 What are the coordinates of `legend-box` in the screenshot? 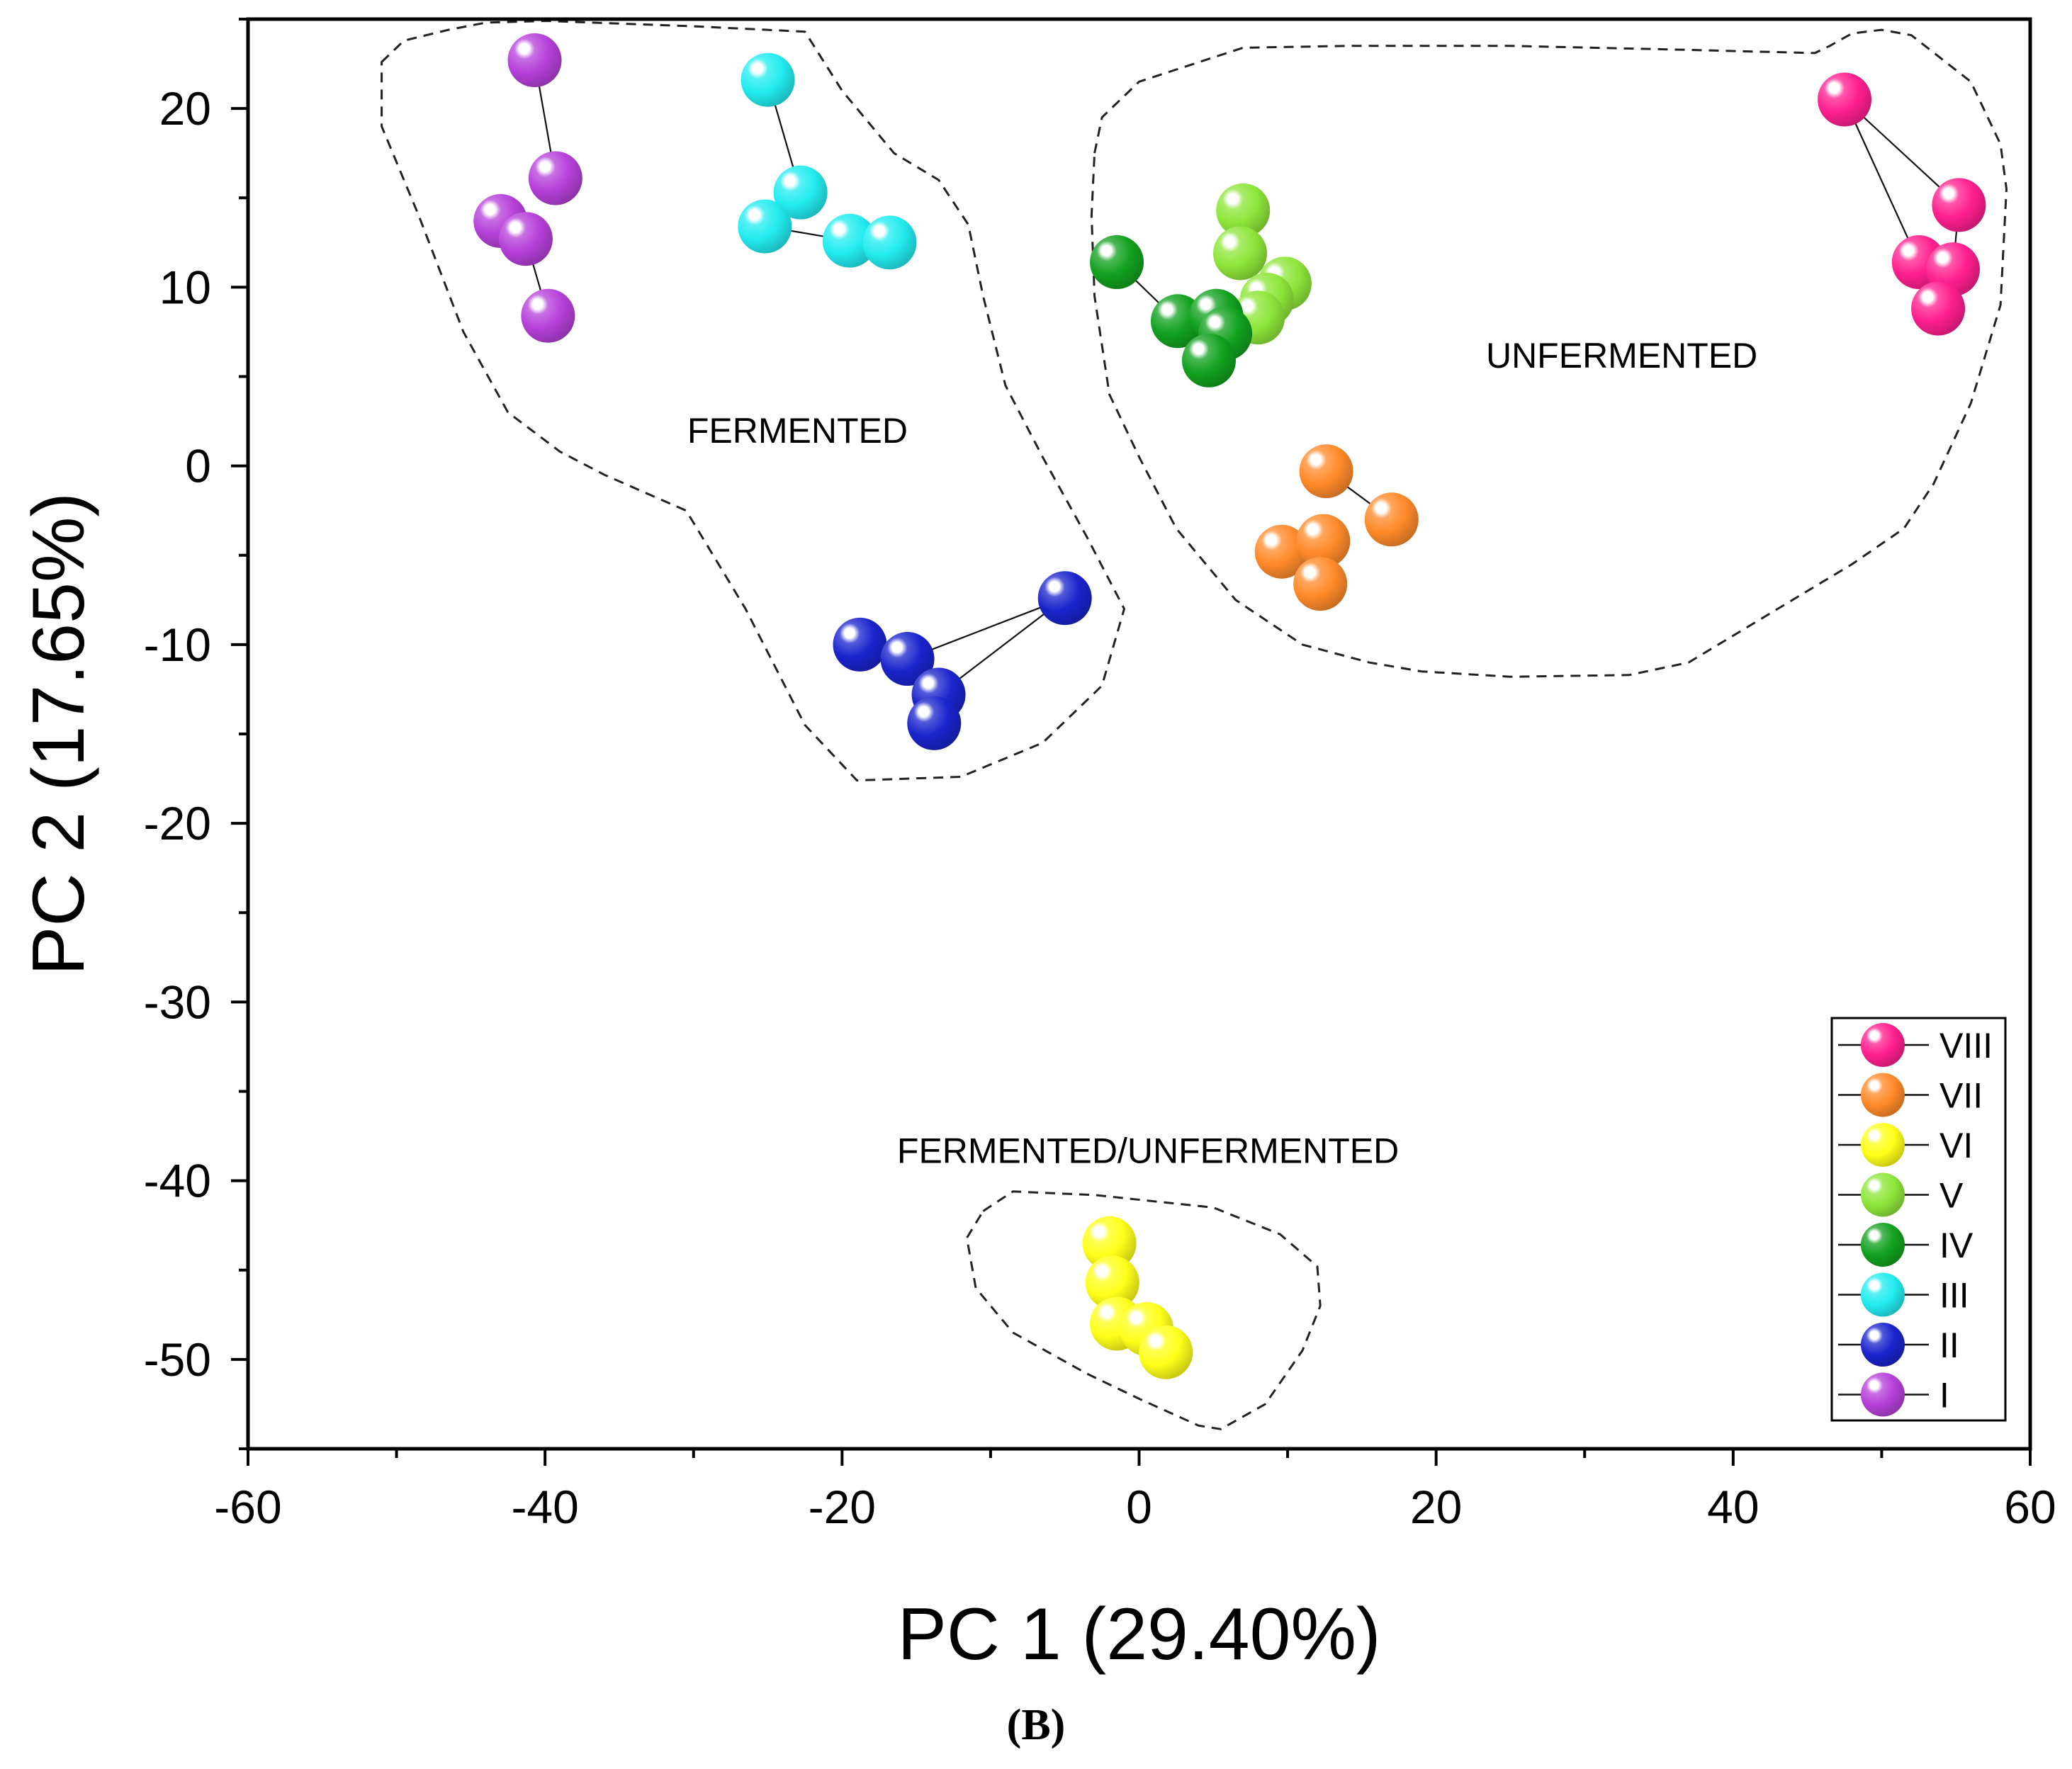 It's located at (1918, 1219).